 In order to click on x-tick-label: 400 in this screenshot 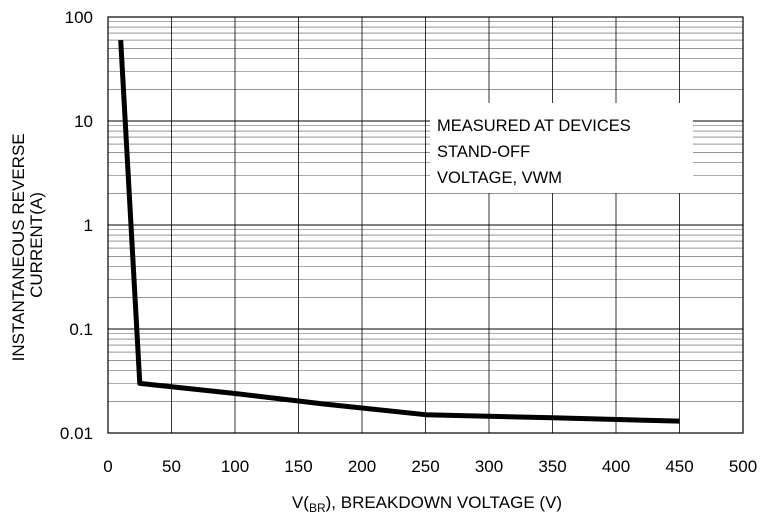, I will do `click(616, 466)`.